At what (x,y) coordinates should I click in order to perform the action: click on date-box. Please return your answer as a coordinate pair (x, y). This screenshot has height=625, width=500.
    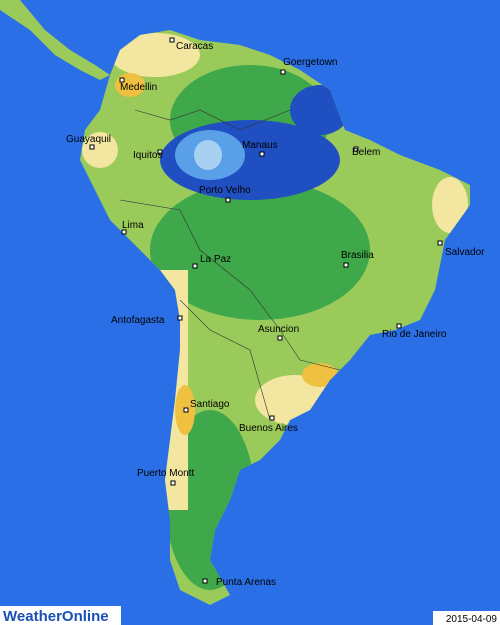
    Looking at the image, I should click on (466, 618).